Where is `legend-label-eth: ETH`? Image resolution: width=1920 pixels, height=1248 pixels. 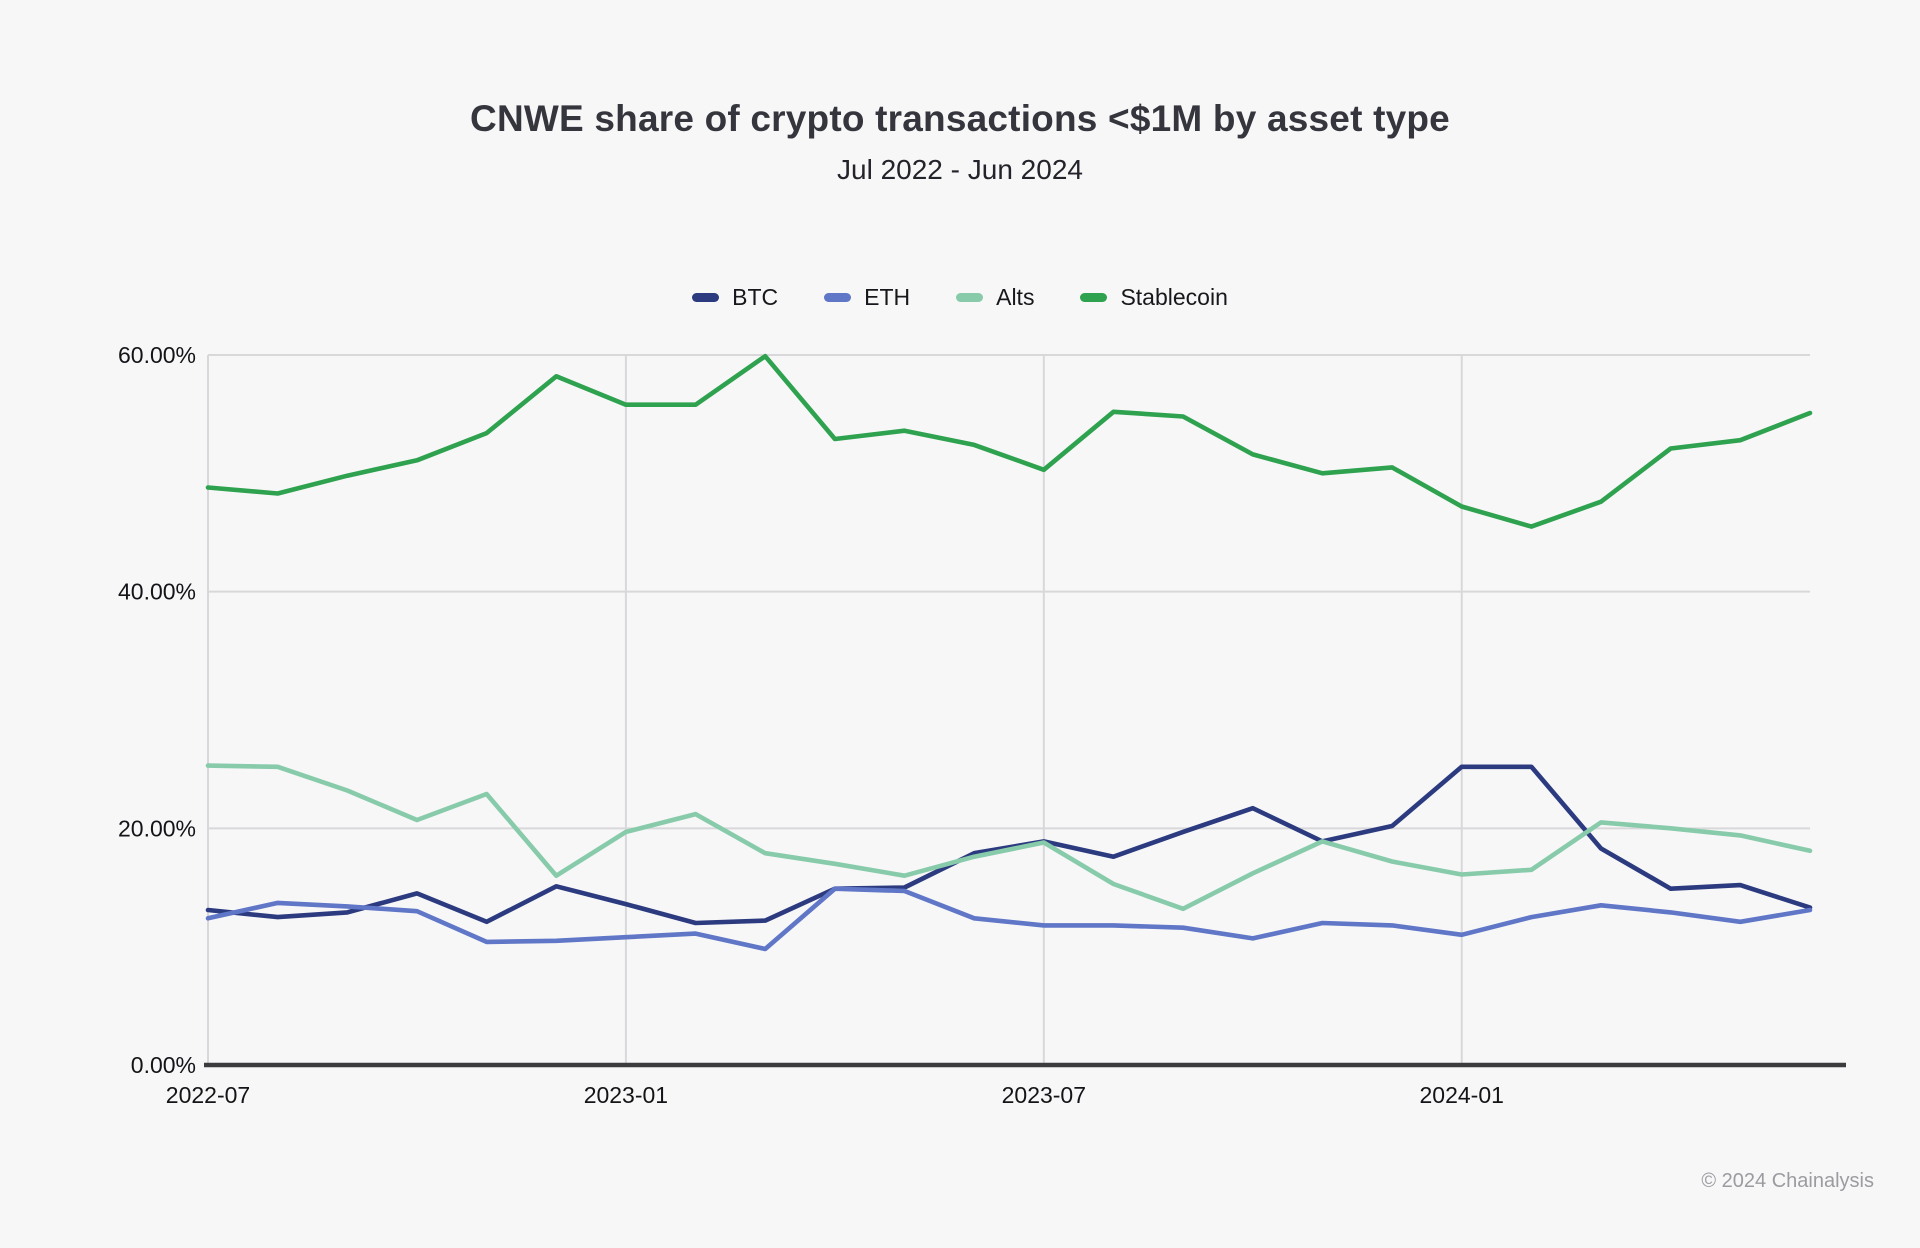
legend-label-eth: ETH is located at coordinates (887, 297).